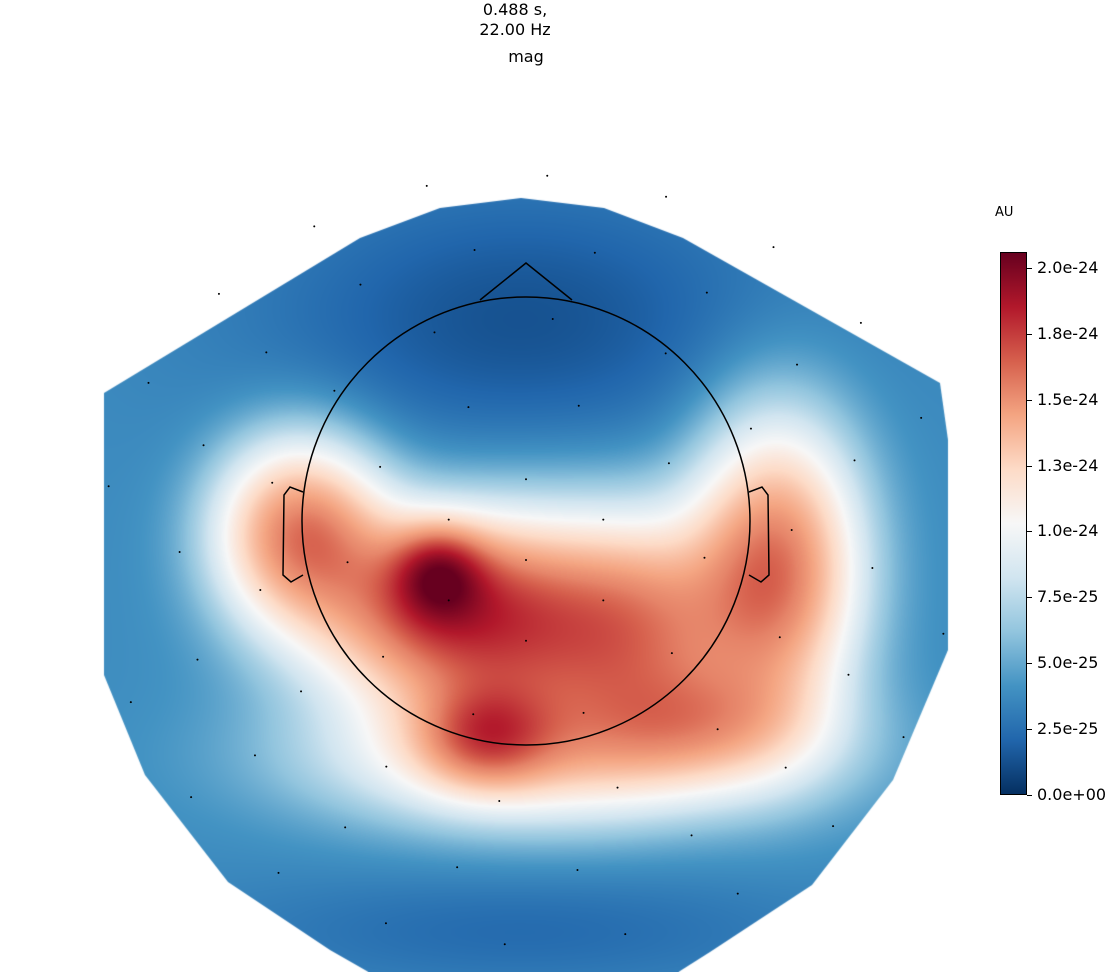 Image resolution: width=1110 pixels, height=972 pixels. I want to click on right-ear-outline, so click(759, 534).